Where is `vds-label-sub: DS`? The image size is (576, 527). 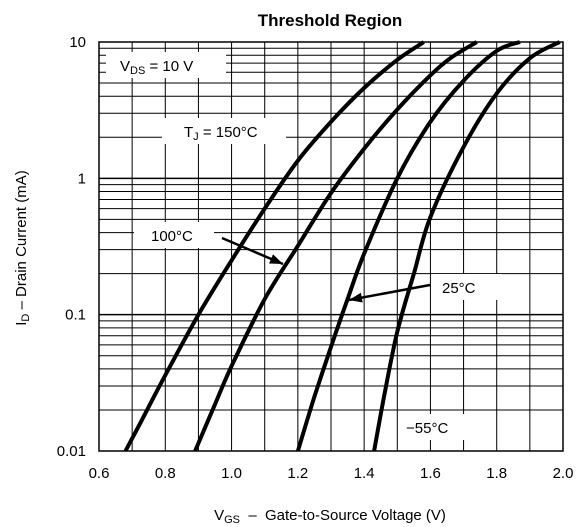 vds-label-sub: DS is located at coordinates (137, 71).